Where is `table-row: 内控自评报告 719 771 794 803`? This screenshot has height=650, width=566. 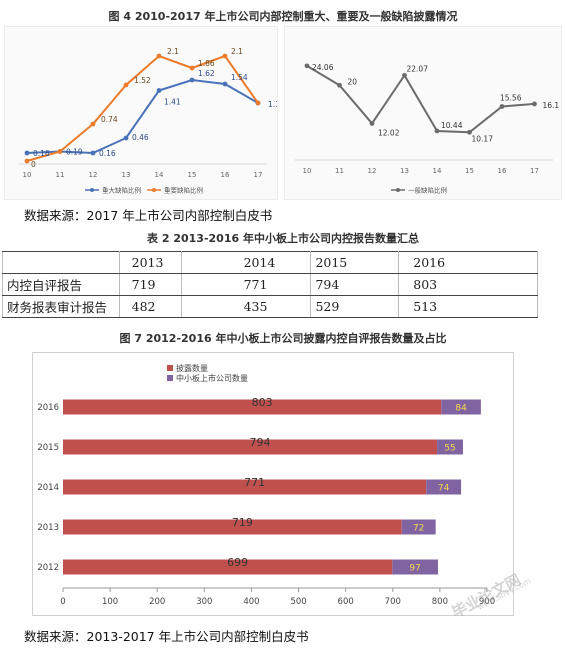
table-row: 内控自评报告 719 771 794 803 is located at coordinates (270, 284).